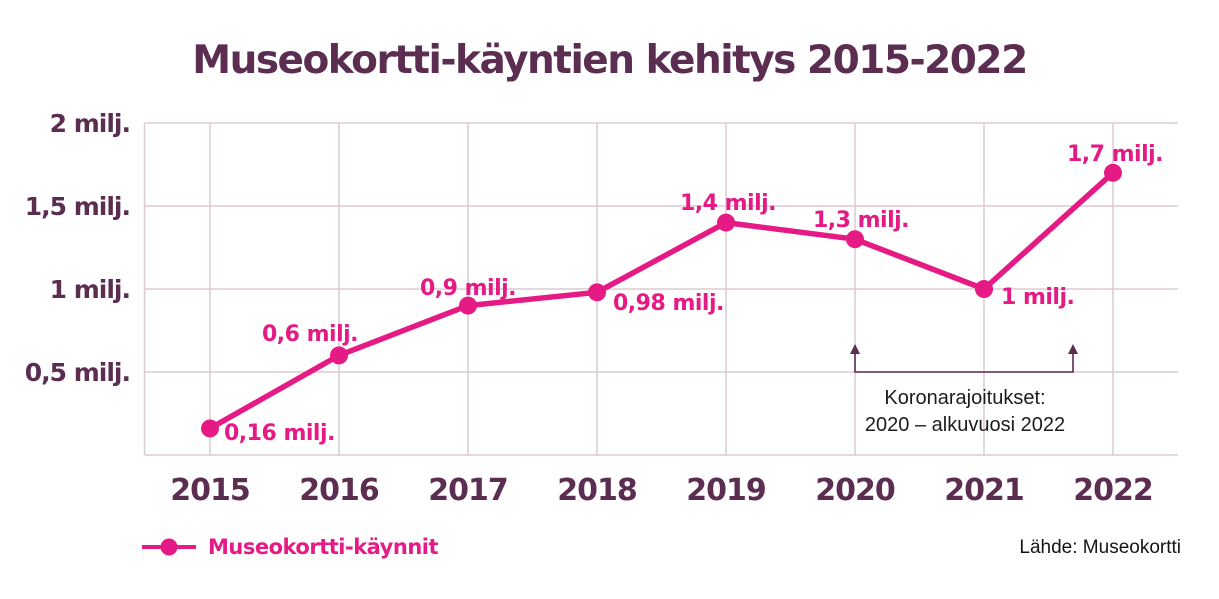 Image resolution: width=1219 pixels, height=599 pixels. What do you see at coordinates (597, 490) in the screenshot?
I see `x-tick-label: 2018` at bounding box center [597, 490].